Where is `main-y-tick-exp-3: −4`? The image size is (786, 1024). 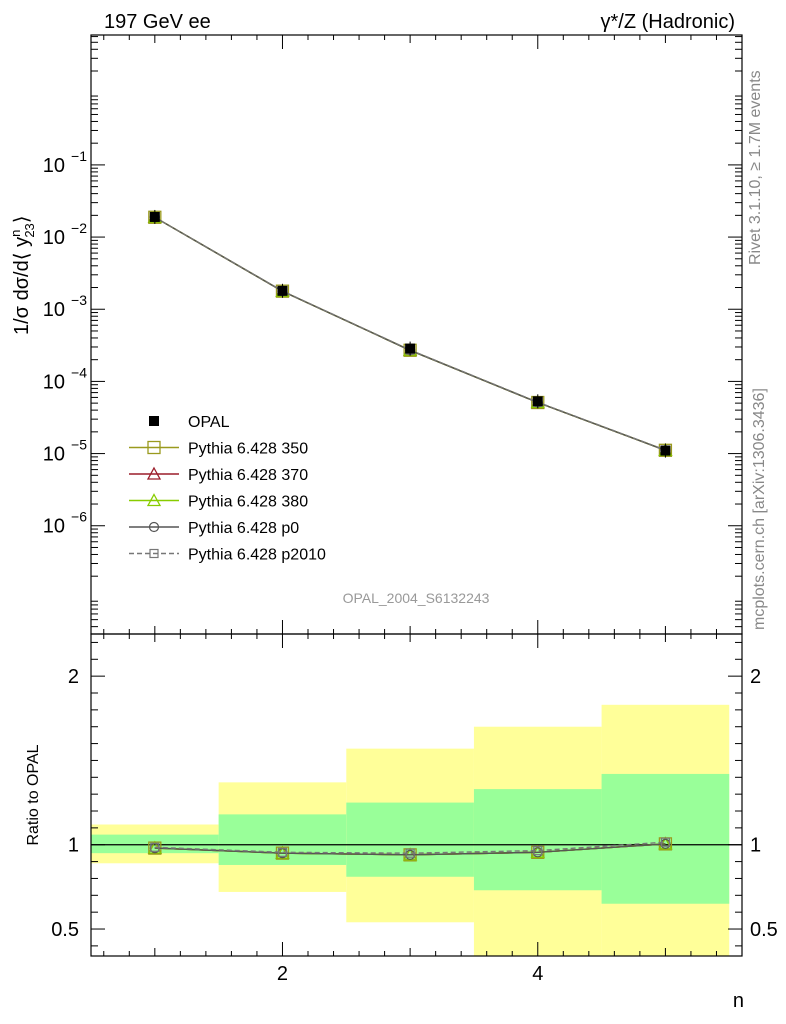
main-y-tick-exp-3: −4 is located at coordinates (79, 372).